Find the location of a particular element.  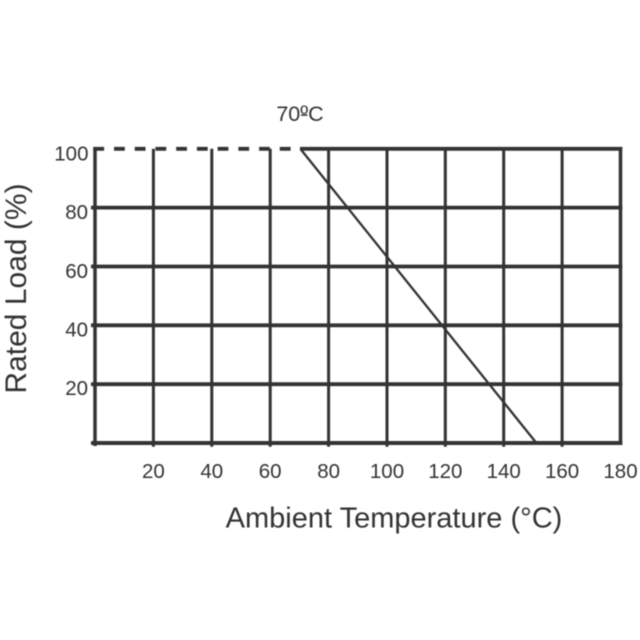

svg-text: 70ºC is located at coordinates (299, 114).